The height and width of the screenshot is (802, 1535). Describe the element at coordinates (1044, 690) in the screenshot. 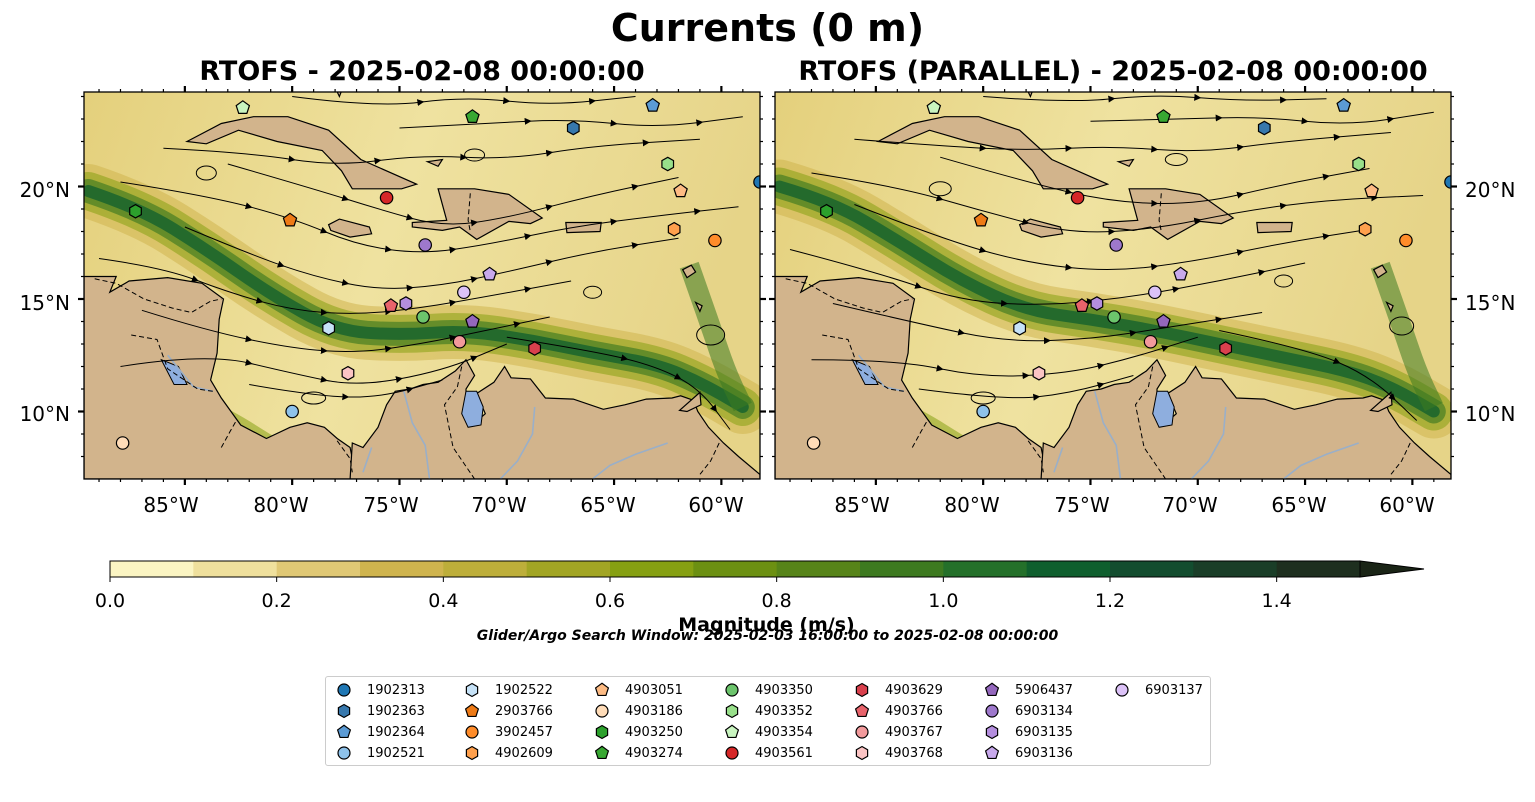

I see `legend-label: 5906437` at that location.